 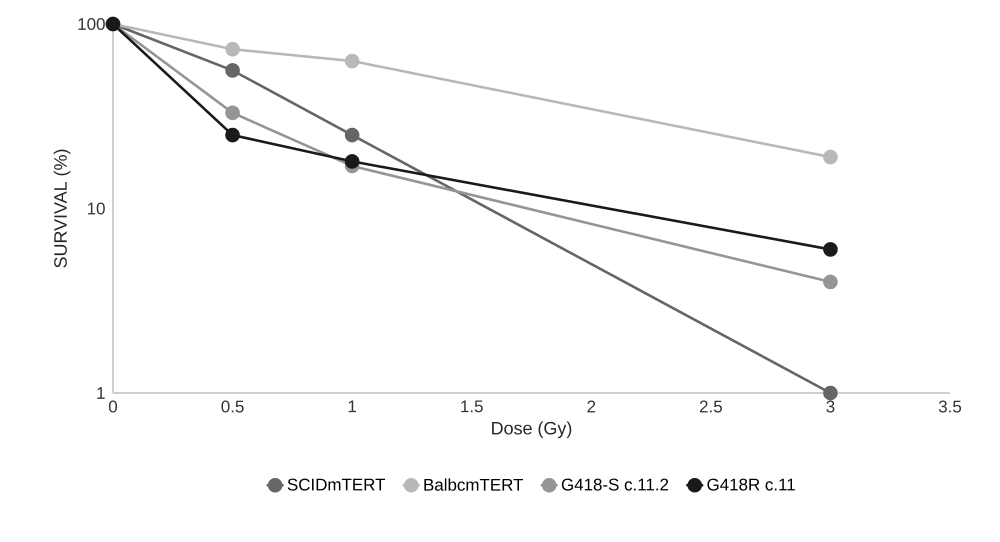 I want to click on x-tick-label: 1.5, so click(x=472, y=406).